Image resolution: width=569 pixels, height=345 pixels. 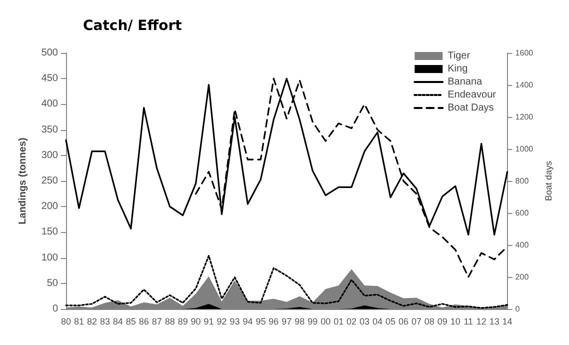 What do you see at coordinates (195, 321) in the screenshot?
I see `x-tick-label: 90` at bounding box center [195, 321].